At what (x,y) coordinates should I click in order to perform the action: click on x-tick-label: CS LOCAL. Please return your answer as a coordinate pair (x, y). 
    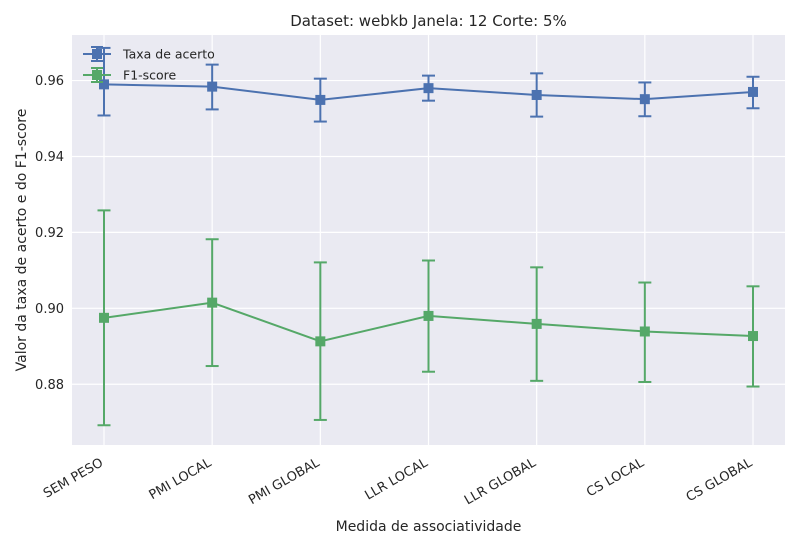
    Looking at the image, I should click on (615, 477).